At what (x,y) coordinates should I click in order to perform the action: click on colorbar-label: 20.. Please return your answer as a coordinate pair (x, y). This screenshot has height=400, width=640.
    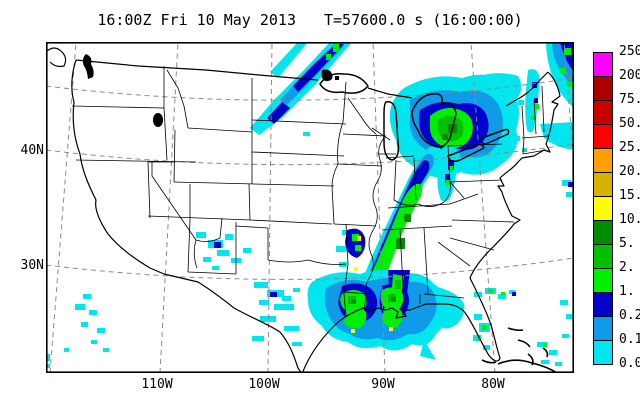
    Looking at the image, I should click on (629, 171).